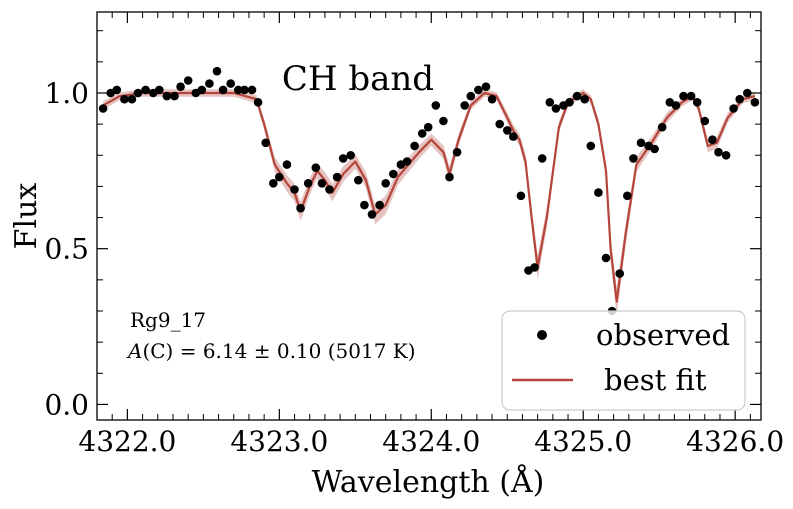  What do you see at coordinates (542, 335) in the screenshot?
I see `legend-observed-marker` at bounding box center [542, 335].